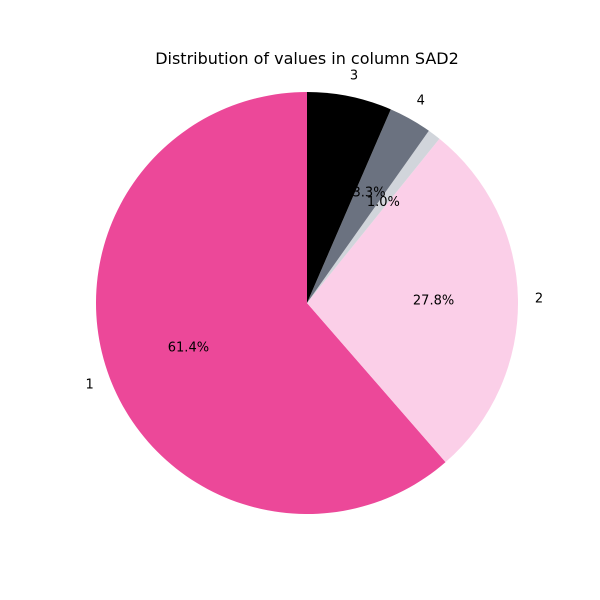 This screenshot has width=600, height=600. What do you see at coordinates (369, 193) in the screenshot?
I see `slice-percent-4: 3.3%` at bounding box center [369, 193].